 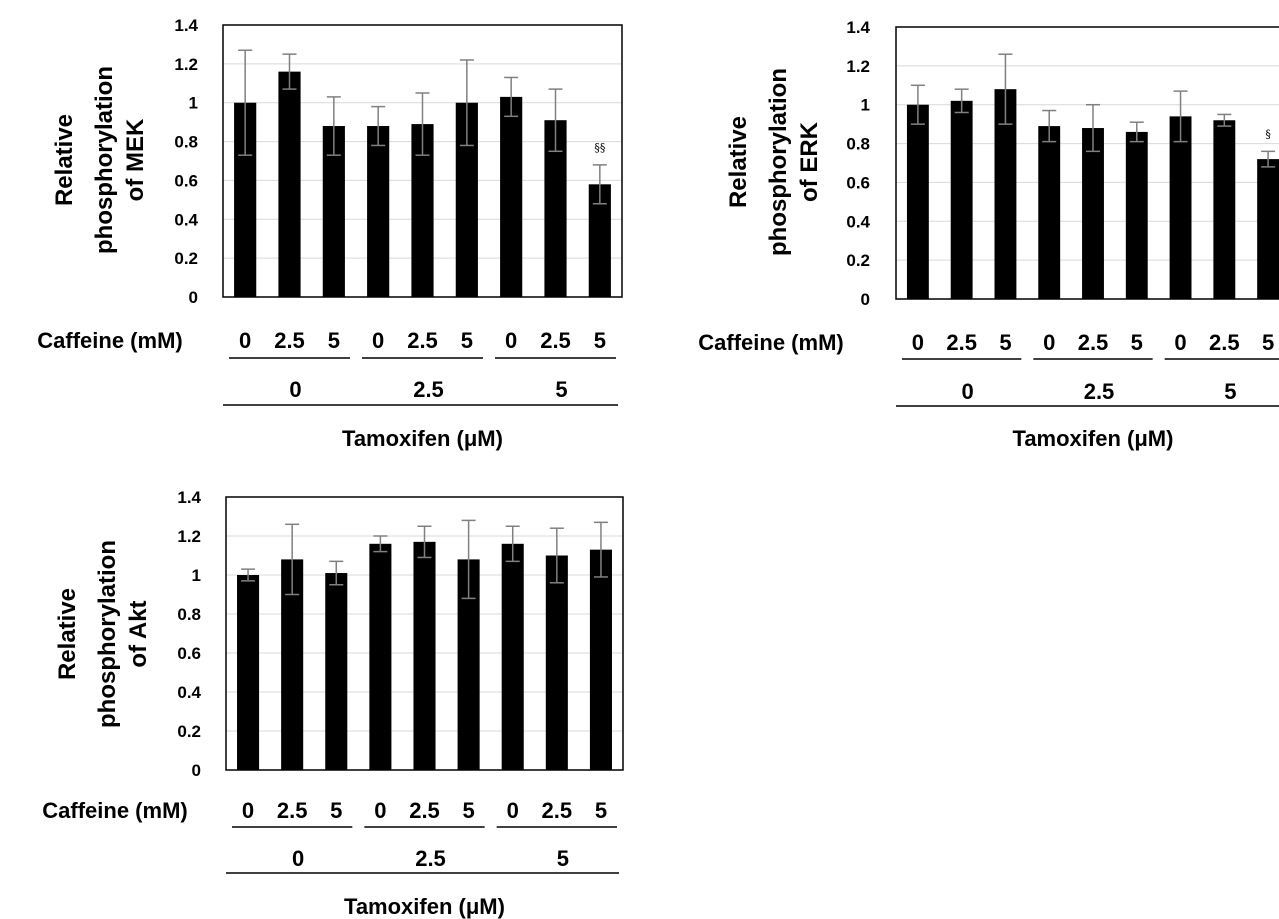 What do you see at coordinates (809, 161) in the screenshot?
I see `y-axis-label-line: of ERK` at bounding box center [809, 161].